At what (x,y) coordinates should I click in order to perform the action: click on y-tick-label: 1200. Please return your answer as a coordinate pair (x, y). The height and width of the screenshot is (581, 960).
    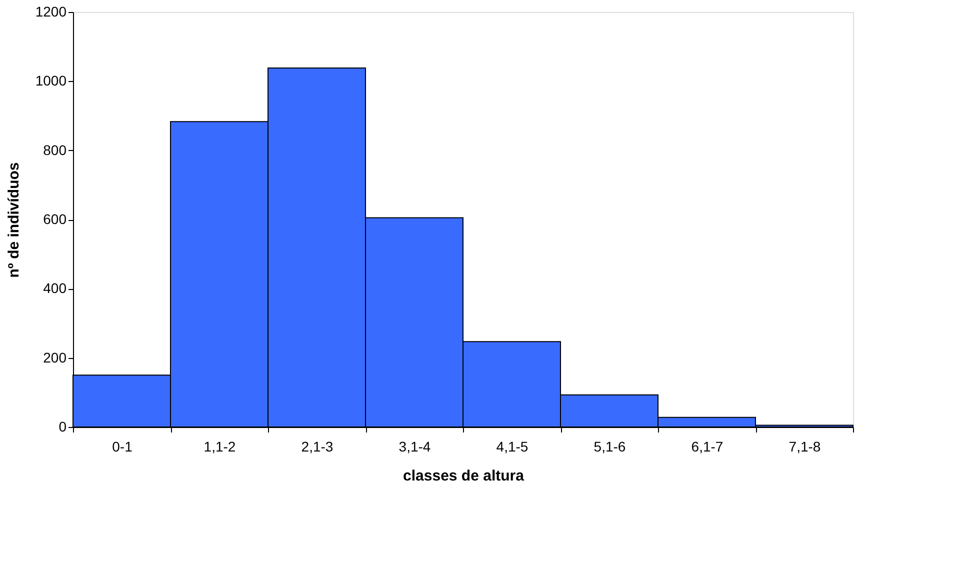
    Looking at the image, I should click on (51, 12).